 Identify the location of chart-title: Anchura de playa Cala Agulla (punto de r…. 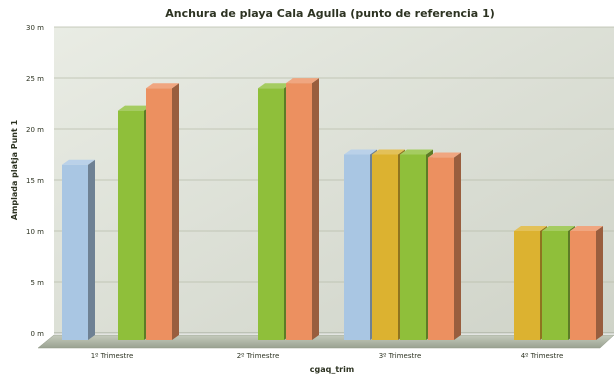
(330, 13).